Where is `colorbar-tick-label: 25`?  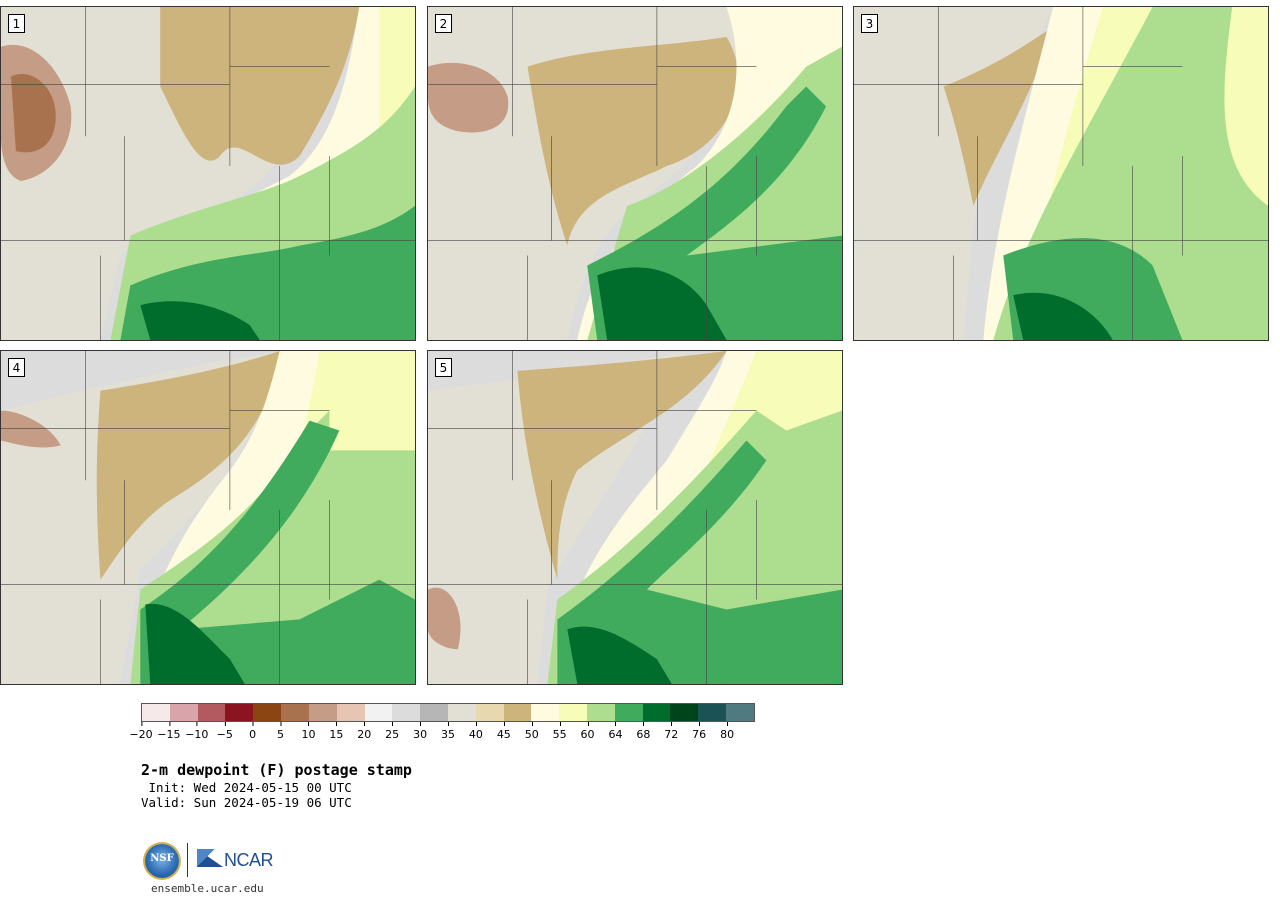
colorbar-tick-label: 25 is located at coordinates (392, 731).